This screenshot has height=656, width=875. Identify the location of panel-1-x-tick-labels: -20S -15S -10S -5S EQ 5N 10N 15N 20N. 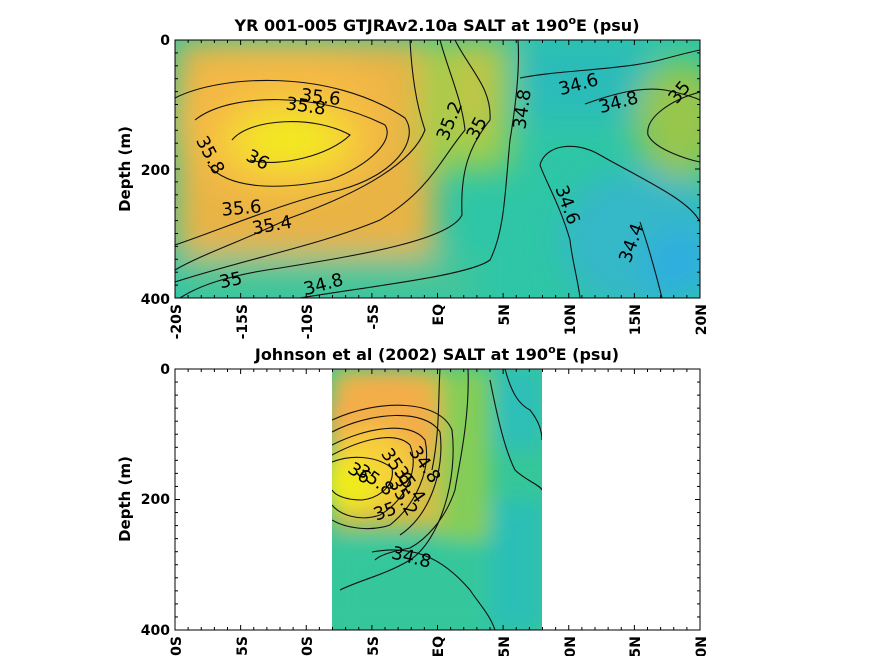
(439, 321).